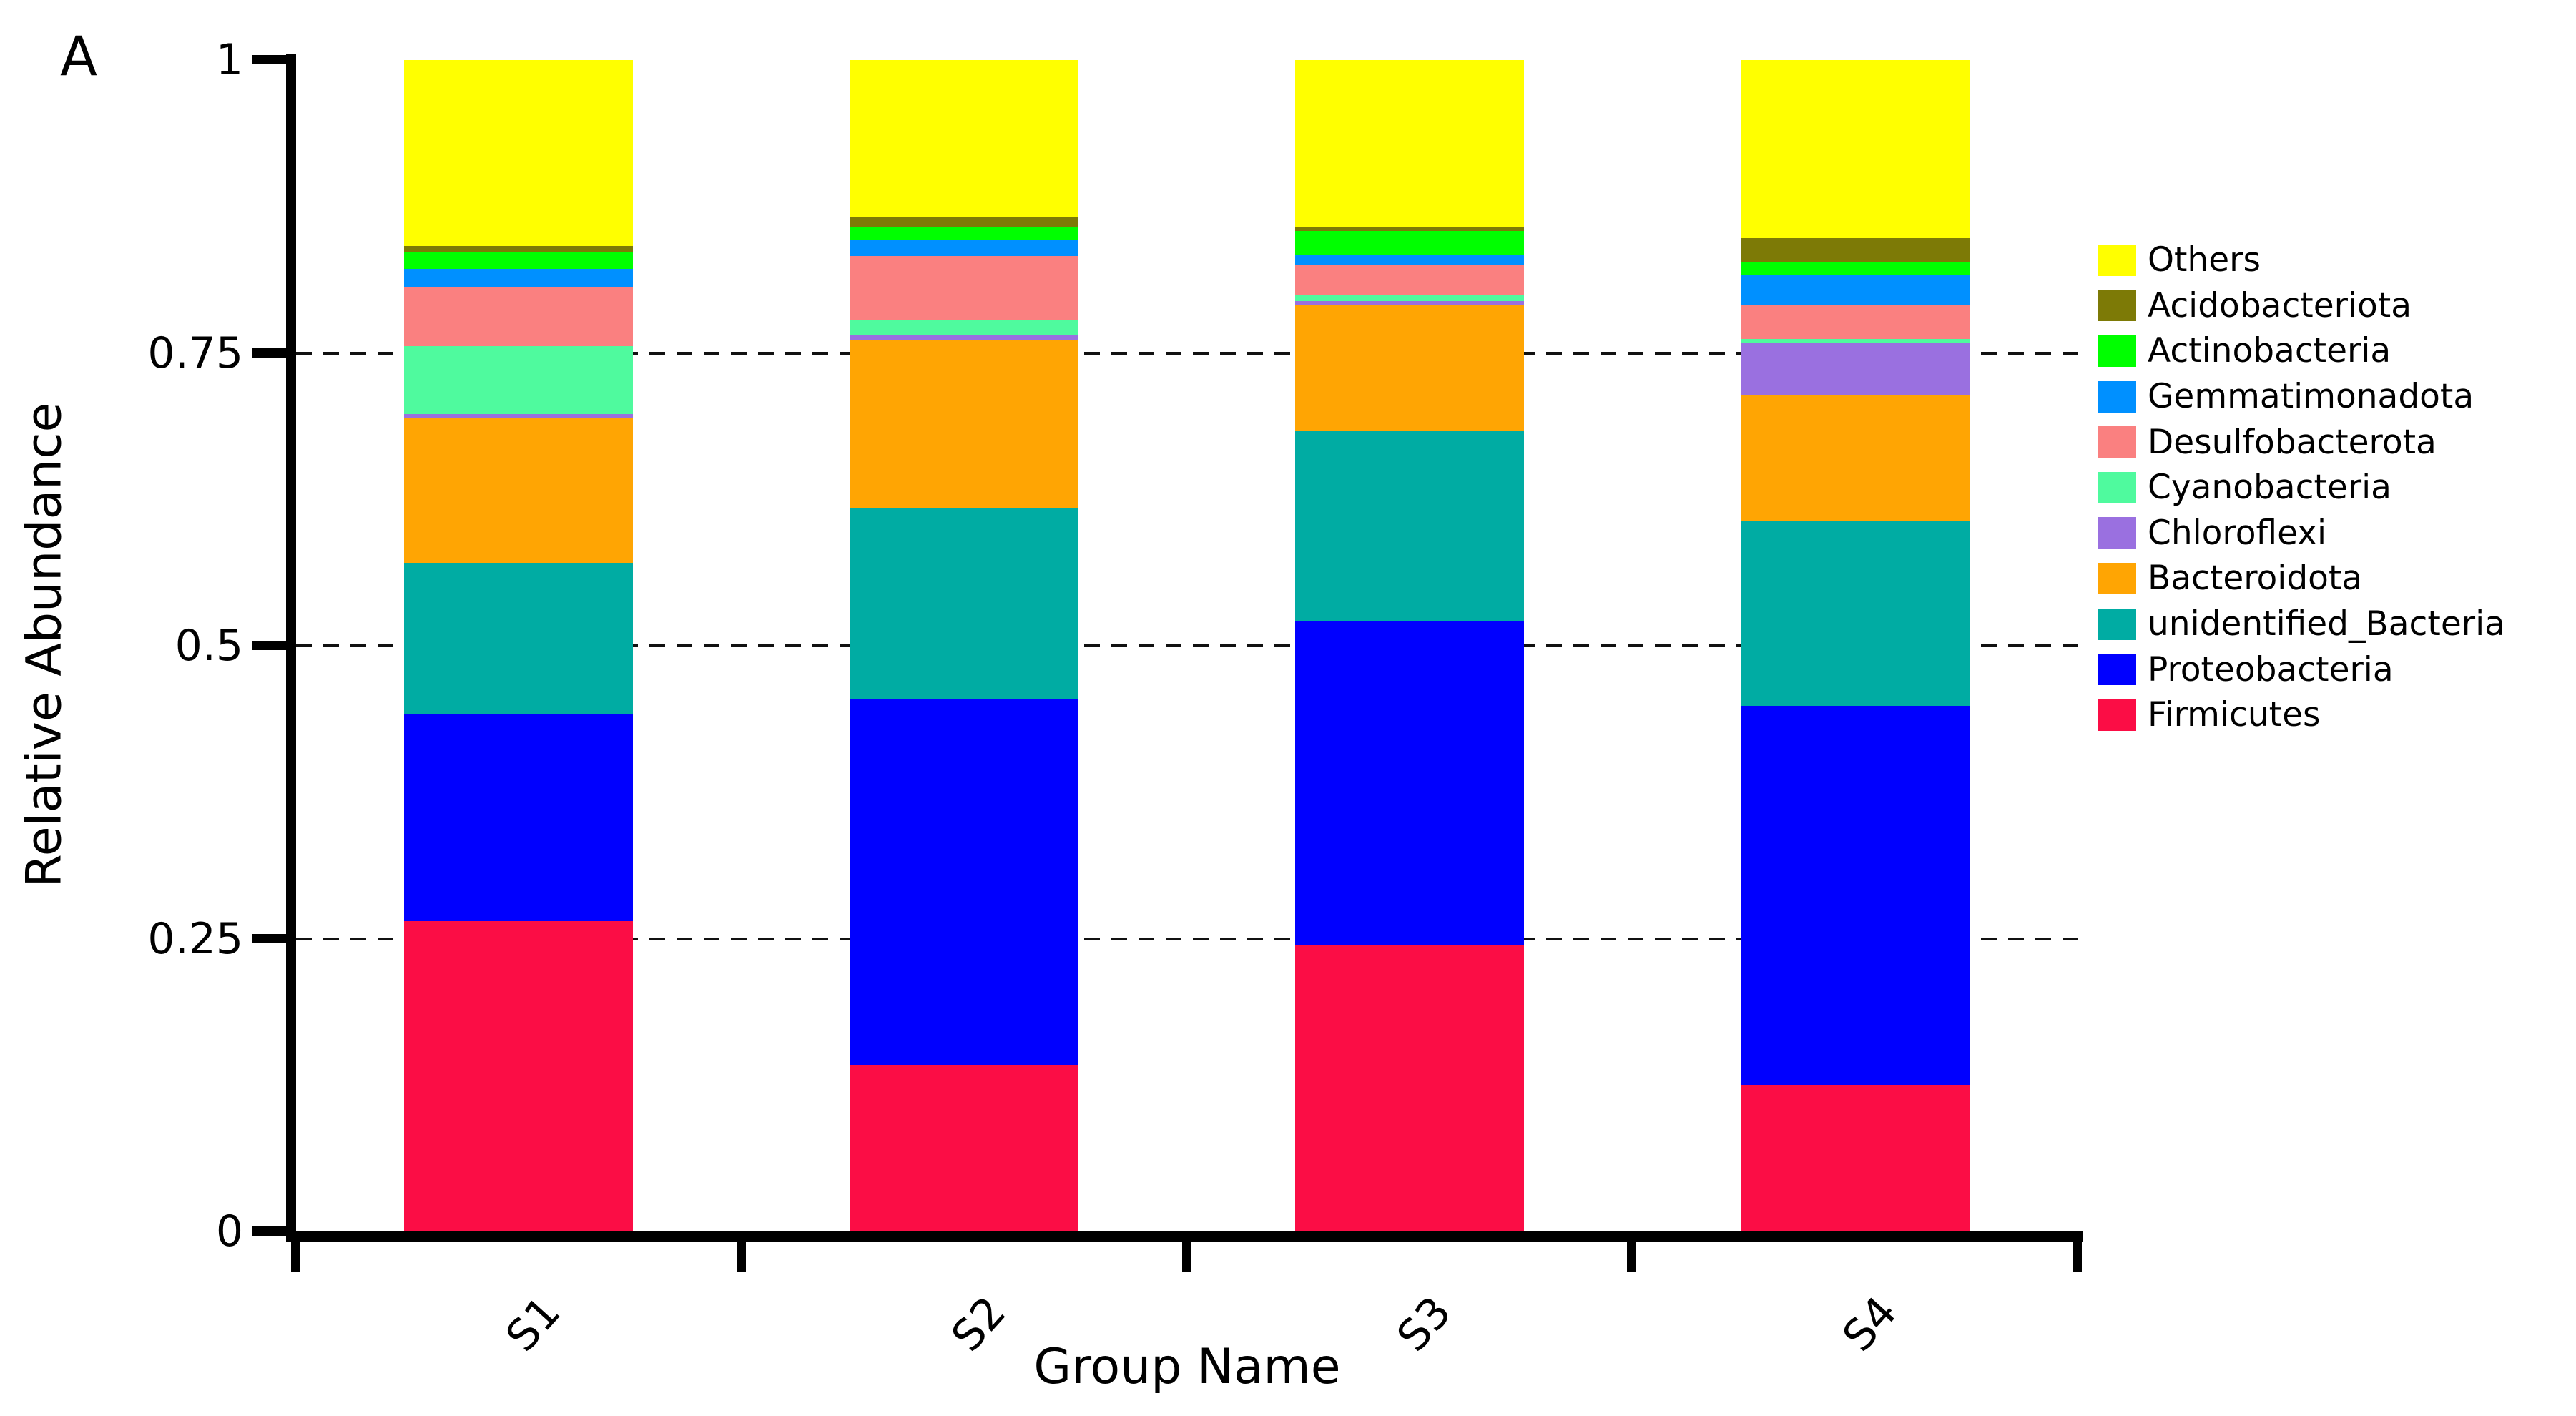 The image size is (2576, 1416). What do you see at coordinates (2117, 442) in the screenshot?
I see `legend-swatch-Desulfobacterota` at bounding box center [2117, 442].